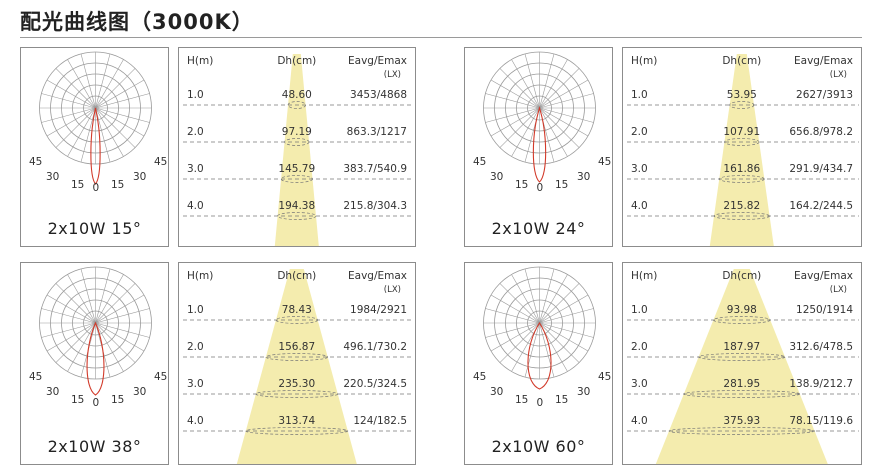 Image resolution: width=875 pixels, height=474 pixels. Describe the element at coordinates (441, 37) in the screenshot. I see `title-divider` at that location.